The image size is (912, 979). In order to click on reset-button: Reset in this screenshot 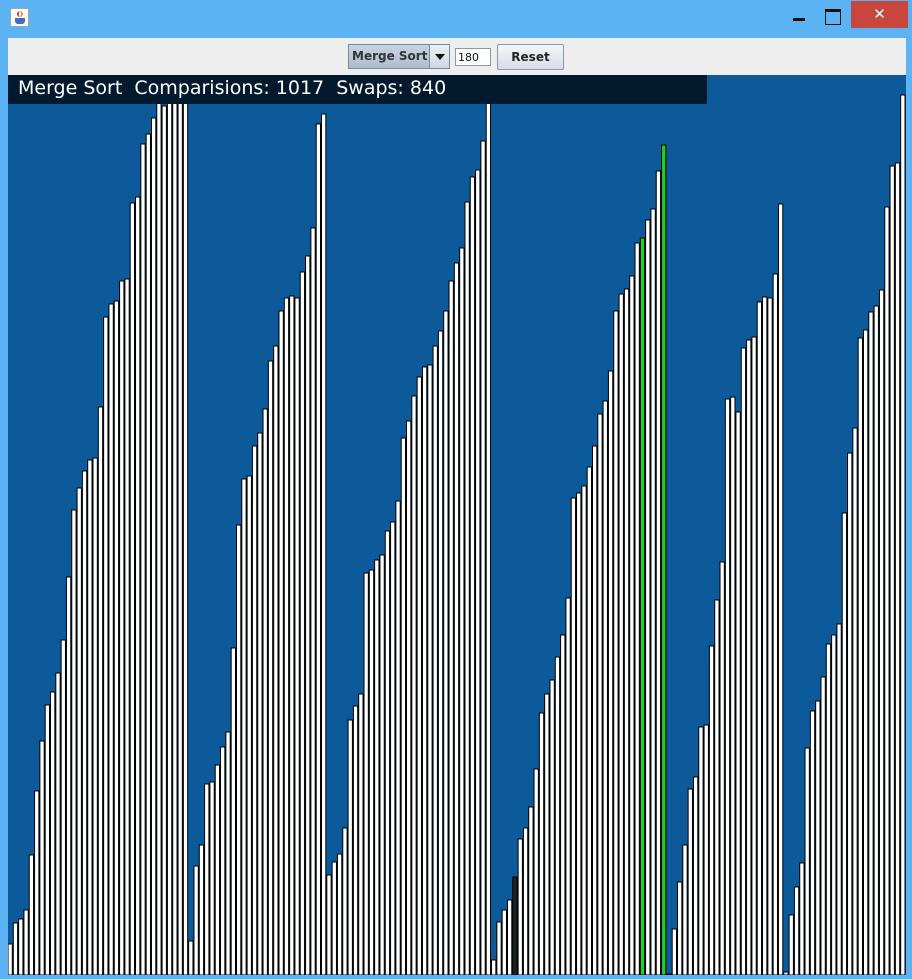, I will do `click(530, 57)`.